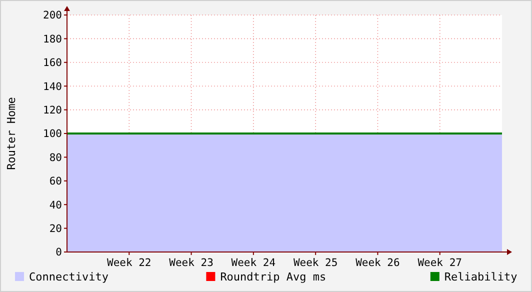 The width and height of the screenshot is (532, 292). Describe the element at coordinates (52, 63) in the screenshot. I see `y-tick-label: 160` at that location.